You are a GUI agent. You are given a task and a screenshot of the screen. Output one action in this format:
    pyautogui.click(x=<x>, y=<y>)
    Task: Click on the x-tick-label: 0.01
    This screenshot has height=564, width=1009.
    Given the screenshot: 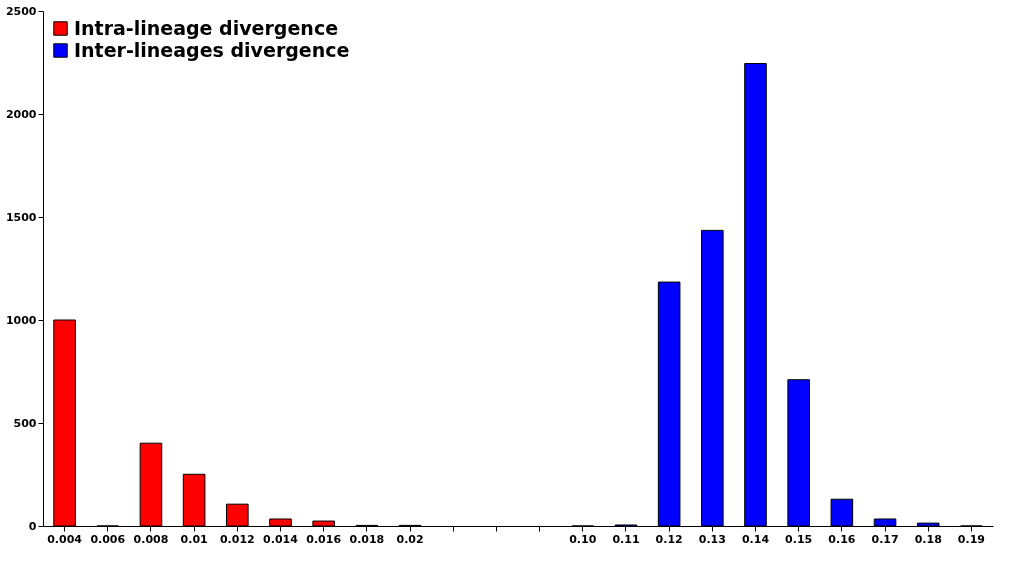 What is the action you would take?
    pyautogui.click(x=194, y=539)
    